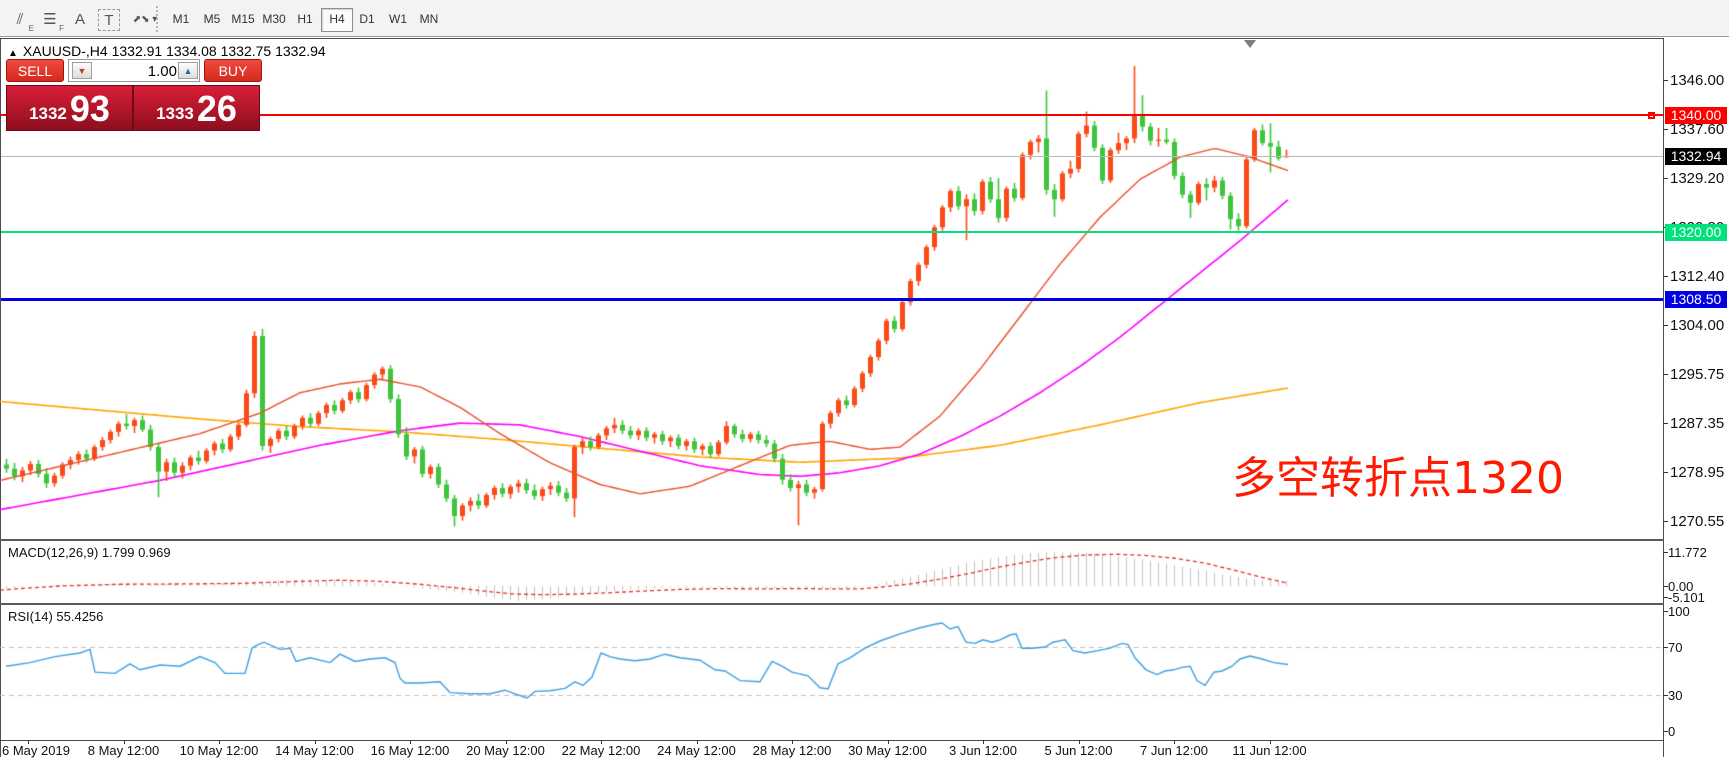 Image resolution: width=1729 pixels, height=761 pixels. I want to click on bid-price: 1332 93, so click(70, 108).